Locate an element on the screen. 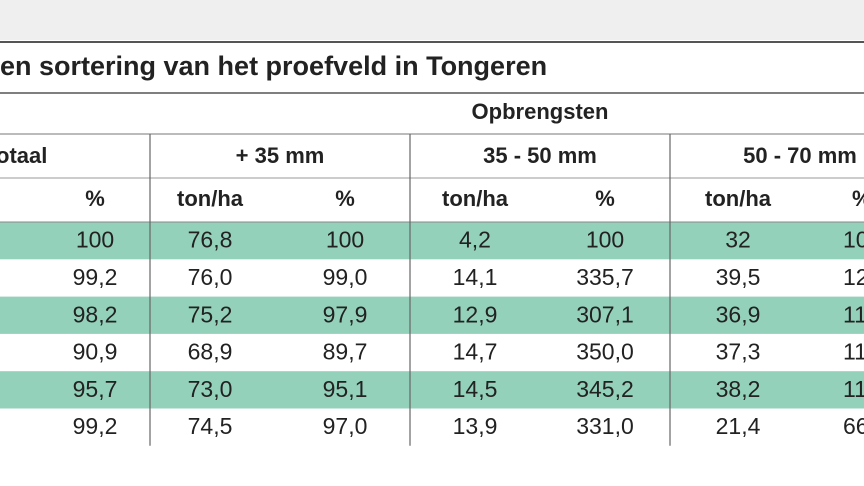 This screenshot has height=486, width=864. cell: 32 is located at coordinates (738, 240).